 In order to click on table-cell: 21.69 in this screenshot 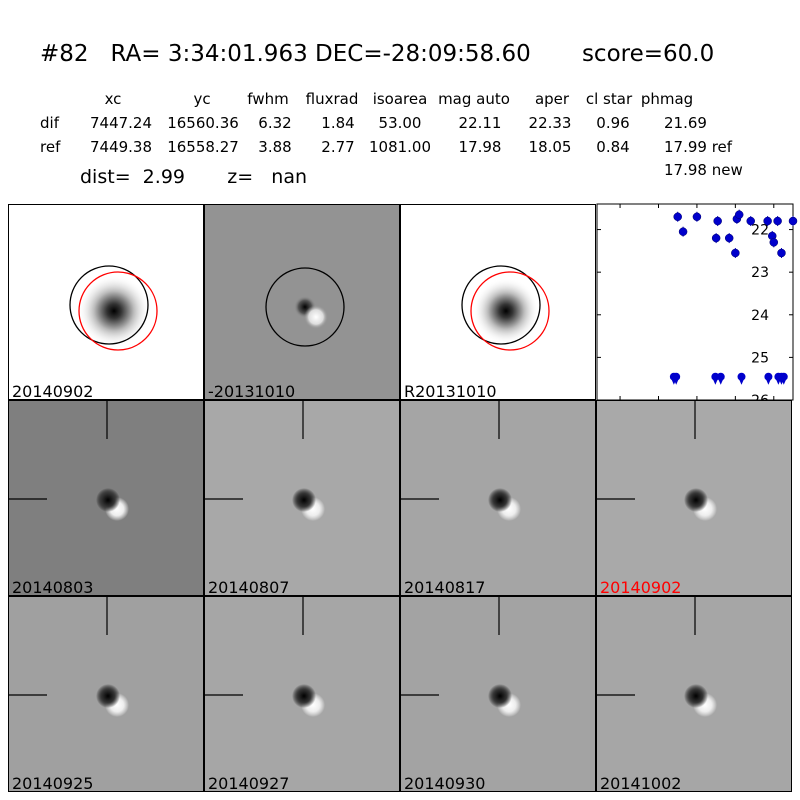, I will do `click(685, 123)`.